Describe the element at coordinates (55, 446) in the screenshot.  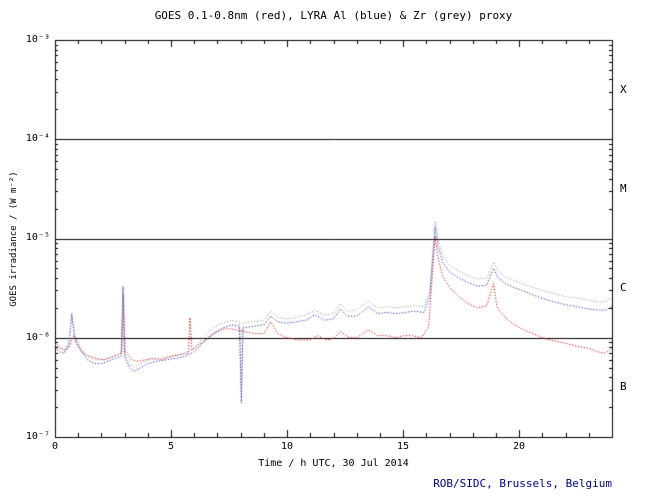
I see `x-tick-label-0: 0` at that location.